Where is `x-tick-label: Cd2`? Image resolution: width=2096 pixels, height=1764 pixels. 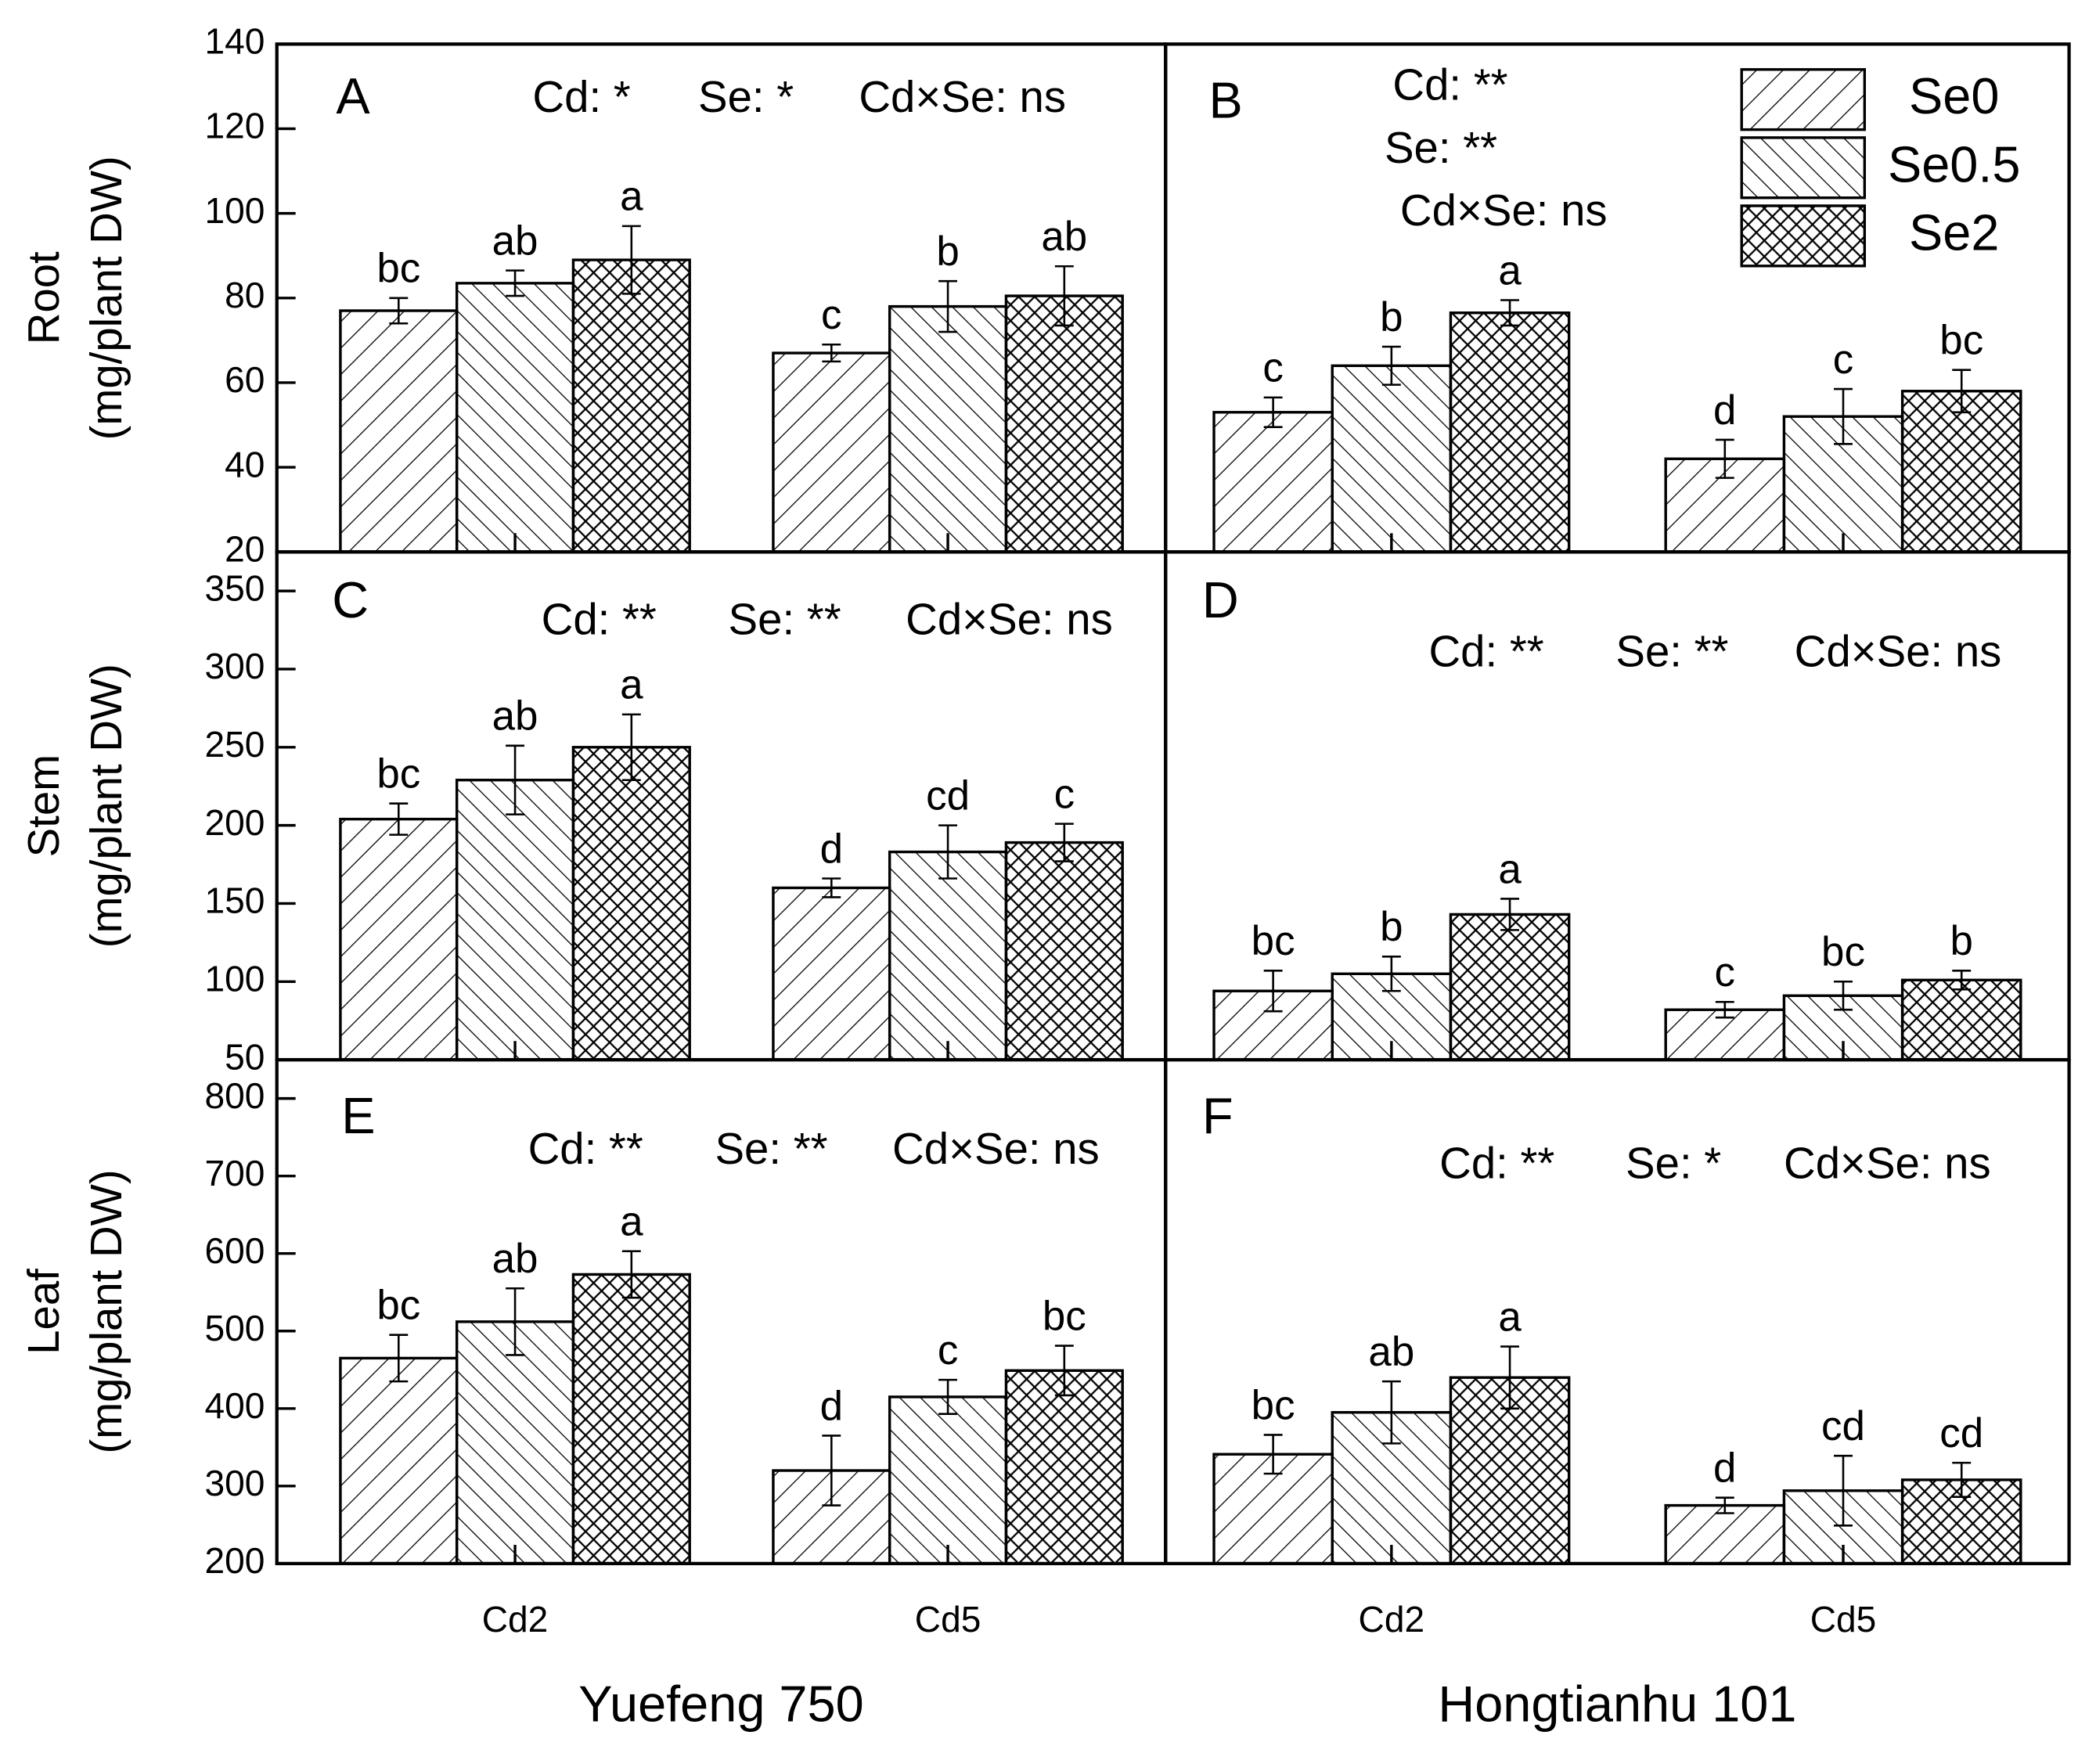 x-tick-label: Cd2 is located at coordinates (515, 1619).